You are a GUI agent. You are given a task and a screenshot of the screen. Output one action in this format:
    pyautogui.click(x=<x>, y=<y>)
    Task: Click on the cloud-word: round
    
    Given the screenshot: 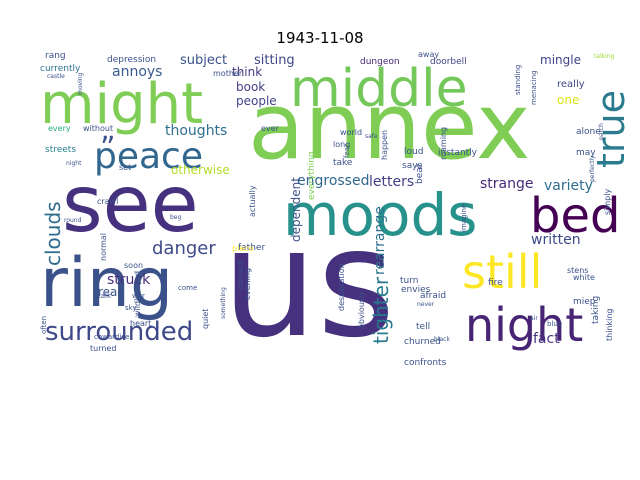 What is the action you would take?
    pyautogui.click(x=73, y=220)
    